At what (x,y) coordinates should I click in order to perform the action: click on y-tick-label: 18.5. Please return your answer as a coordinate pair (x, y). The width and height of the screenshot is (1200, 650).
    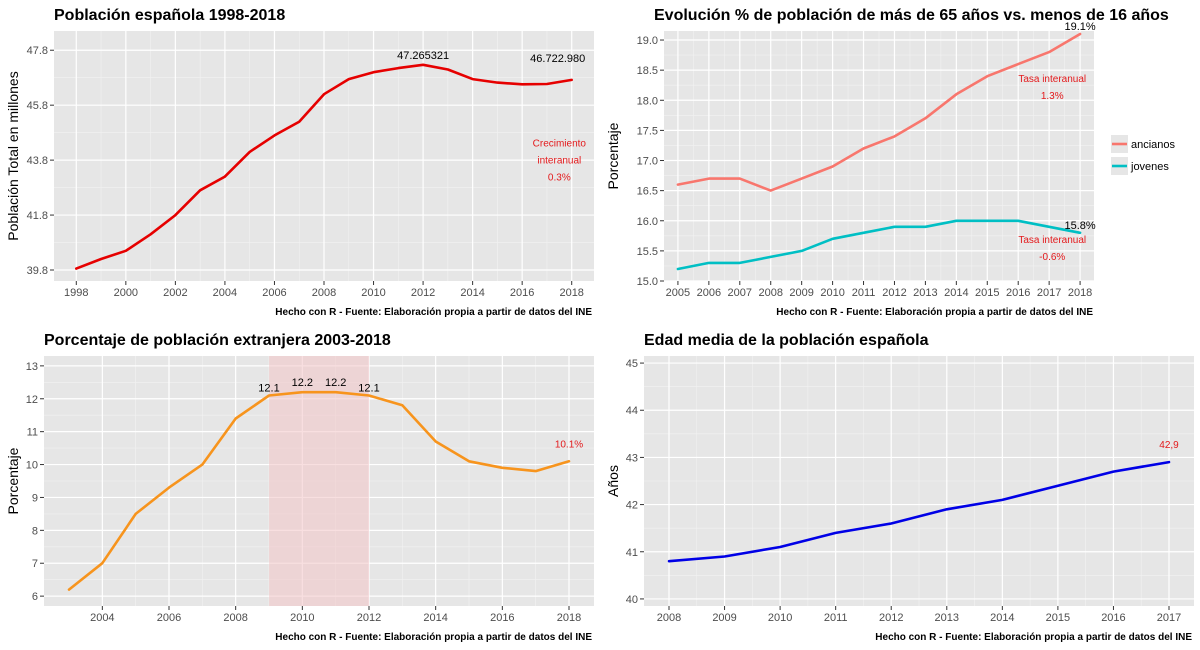
    Looking at the image, I should click on (647, 71).